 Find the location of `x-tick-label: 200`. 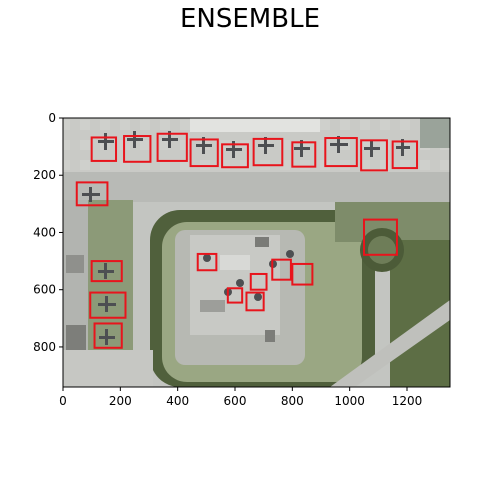

x-tick-label: 200 is located at coordinates (120, 401).